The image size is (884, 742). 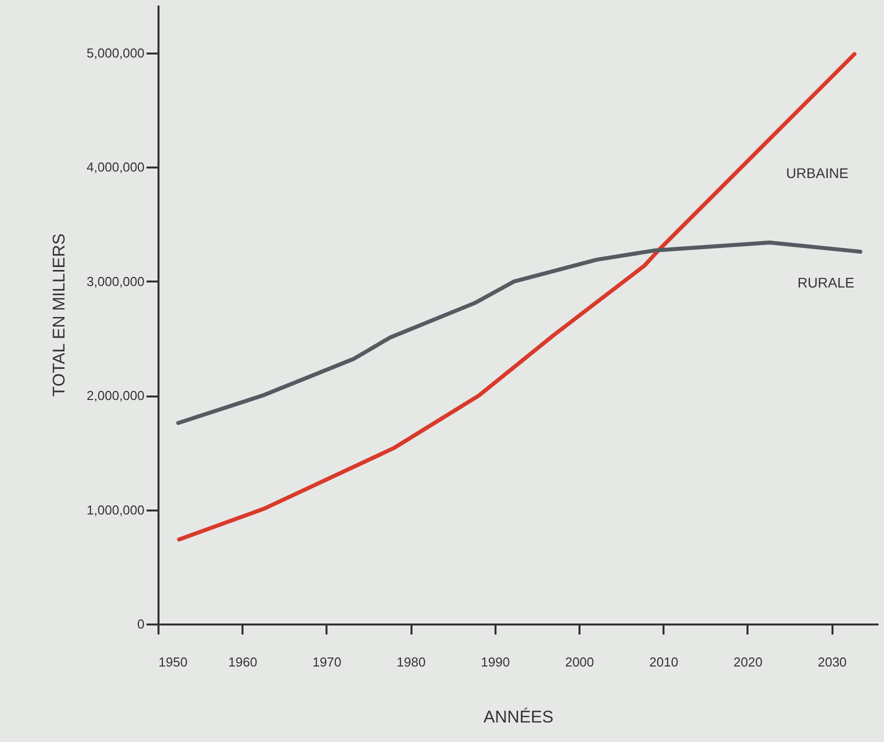 What do you see at coordinates (115, 52) in the screenshot?
I see `y-tick-label: 5,000,000` at bounding box center [115, 52].